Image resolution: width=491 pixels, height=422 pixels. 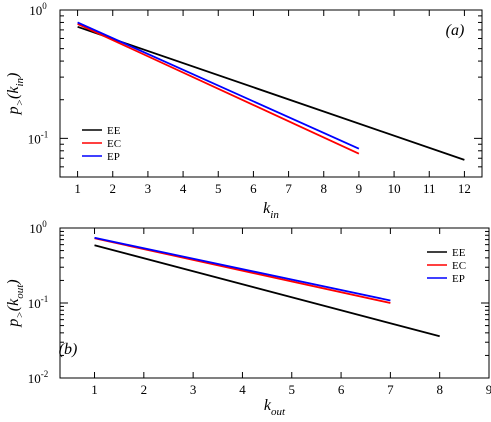 I want to click on x-axis-title: kin, so click(x=271, y=210).